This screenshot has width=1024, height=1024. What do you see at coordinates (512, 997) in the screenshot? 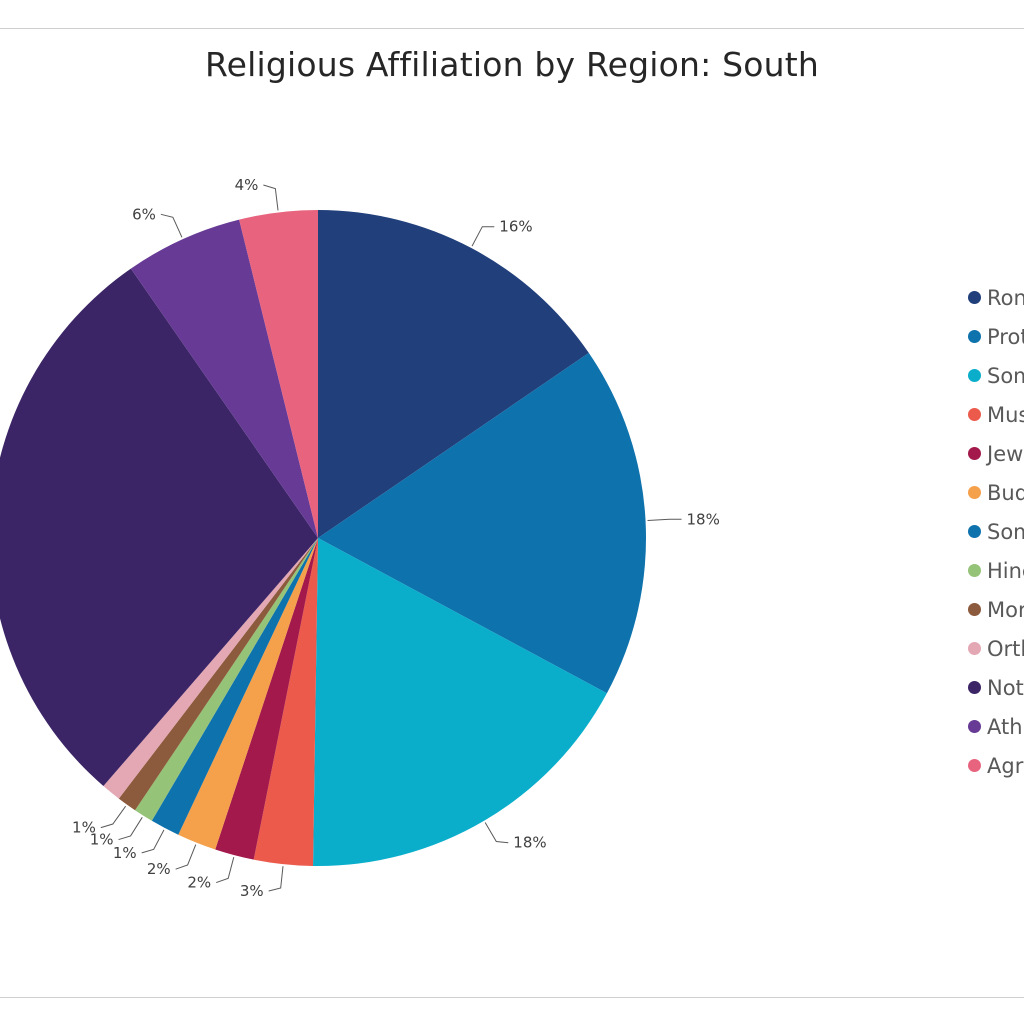
I see `chart-frame-bottom` at bounding box center [512, 997].